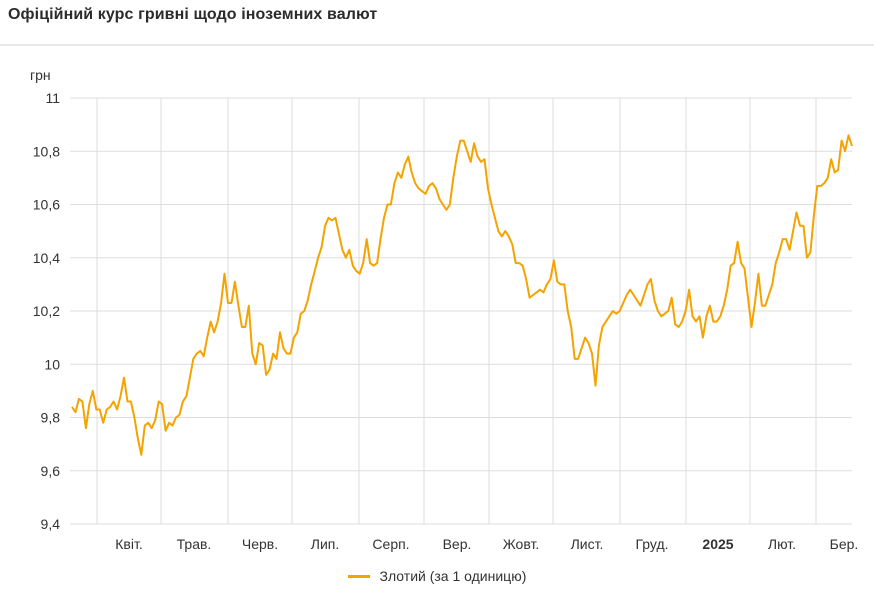  I want to click on y-tick-label: 10, so click(52, 364).